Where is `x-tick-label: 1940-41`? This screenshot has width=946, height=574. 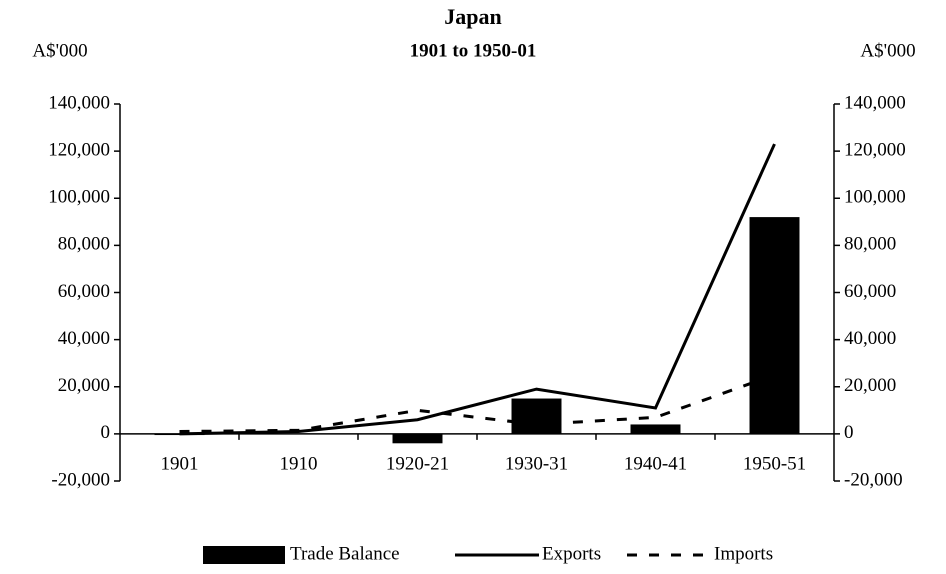
x-tick-label: 1940-41 is located at coordinates (655, 463).